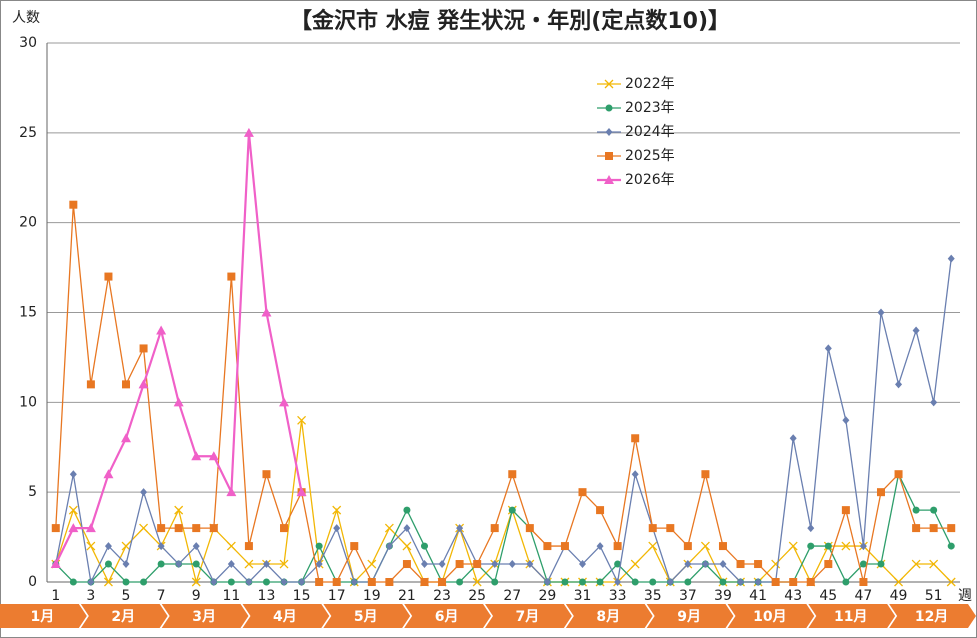 The image size is (977, 638). What do you see at coordinates (528, 617) in the screenshot?
I see `month-label: 7月` at bounding box center [528, 617].